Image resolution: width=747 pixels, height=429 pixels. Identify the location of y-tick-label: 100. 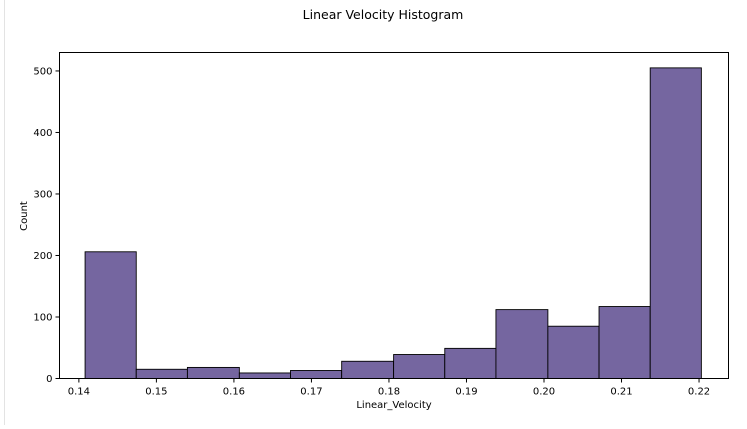
(42, 317).